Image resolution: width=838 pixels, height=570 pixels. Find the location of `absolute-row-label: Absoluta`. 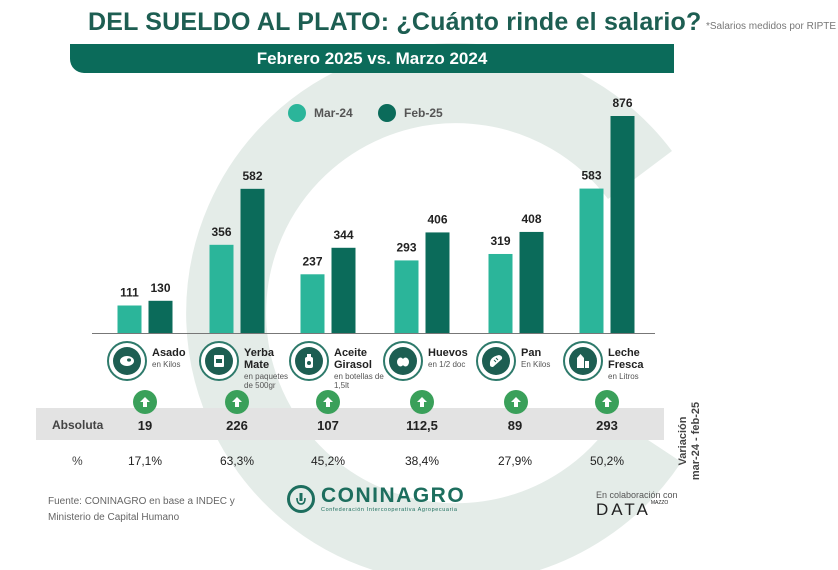

absolute-row-label: Absoluta is located at coordinates (78, 425).